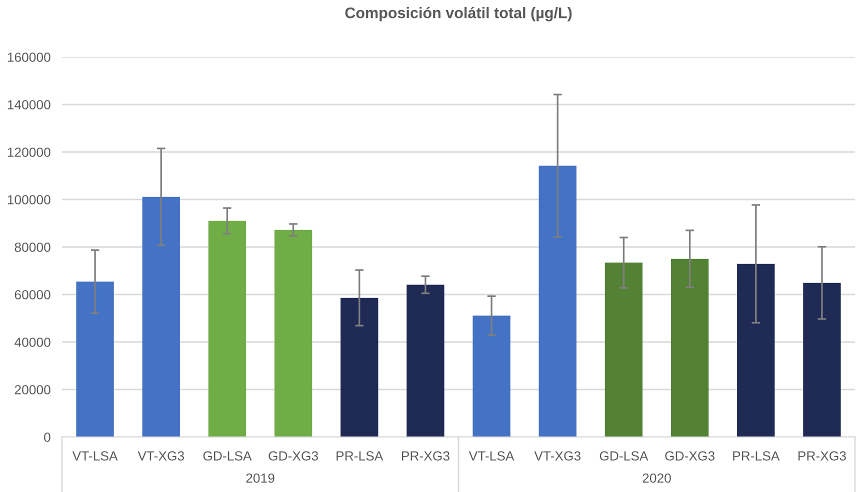  What do you see at coordinates (29, 199) in the screenshot?
I see `y-tick-label: 100000` at bounding box center [29, 199].